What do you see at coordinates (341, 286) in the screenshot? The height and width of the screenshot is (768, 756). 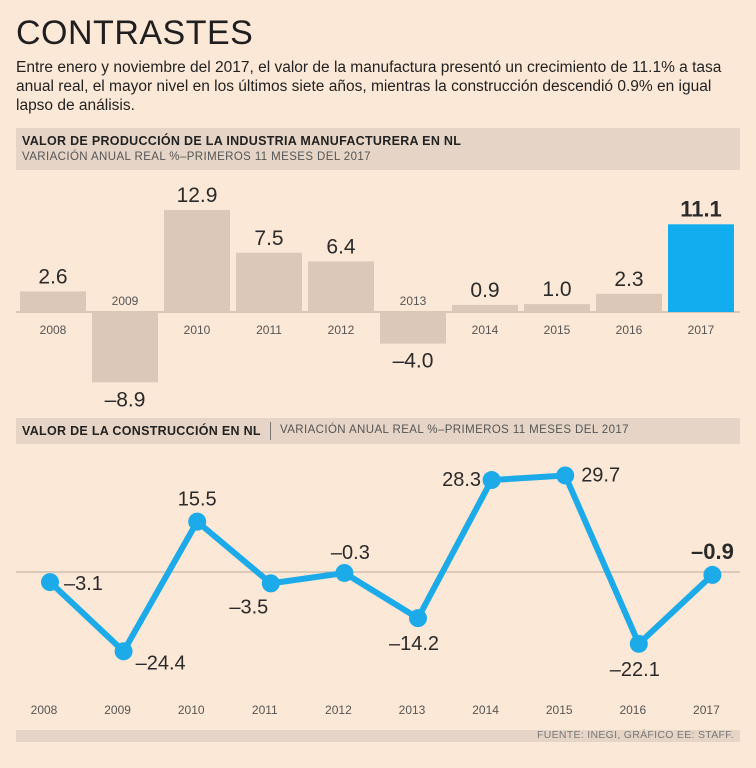 I see `bar-2012` at bounding box center [341, 286].